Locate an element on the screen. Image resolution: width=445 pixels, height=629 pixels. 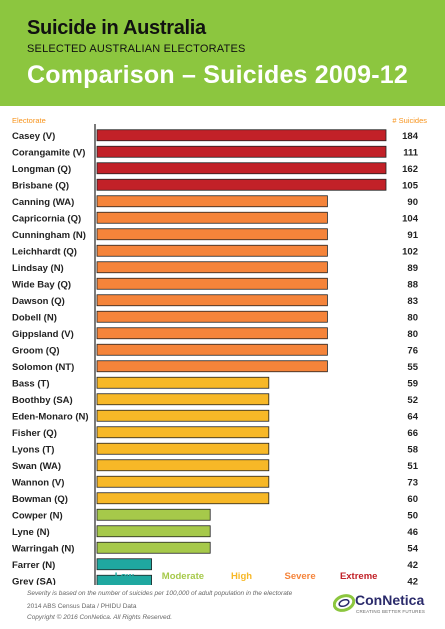
severity-legend-label: Severe is located at coordinates (300, 576).